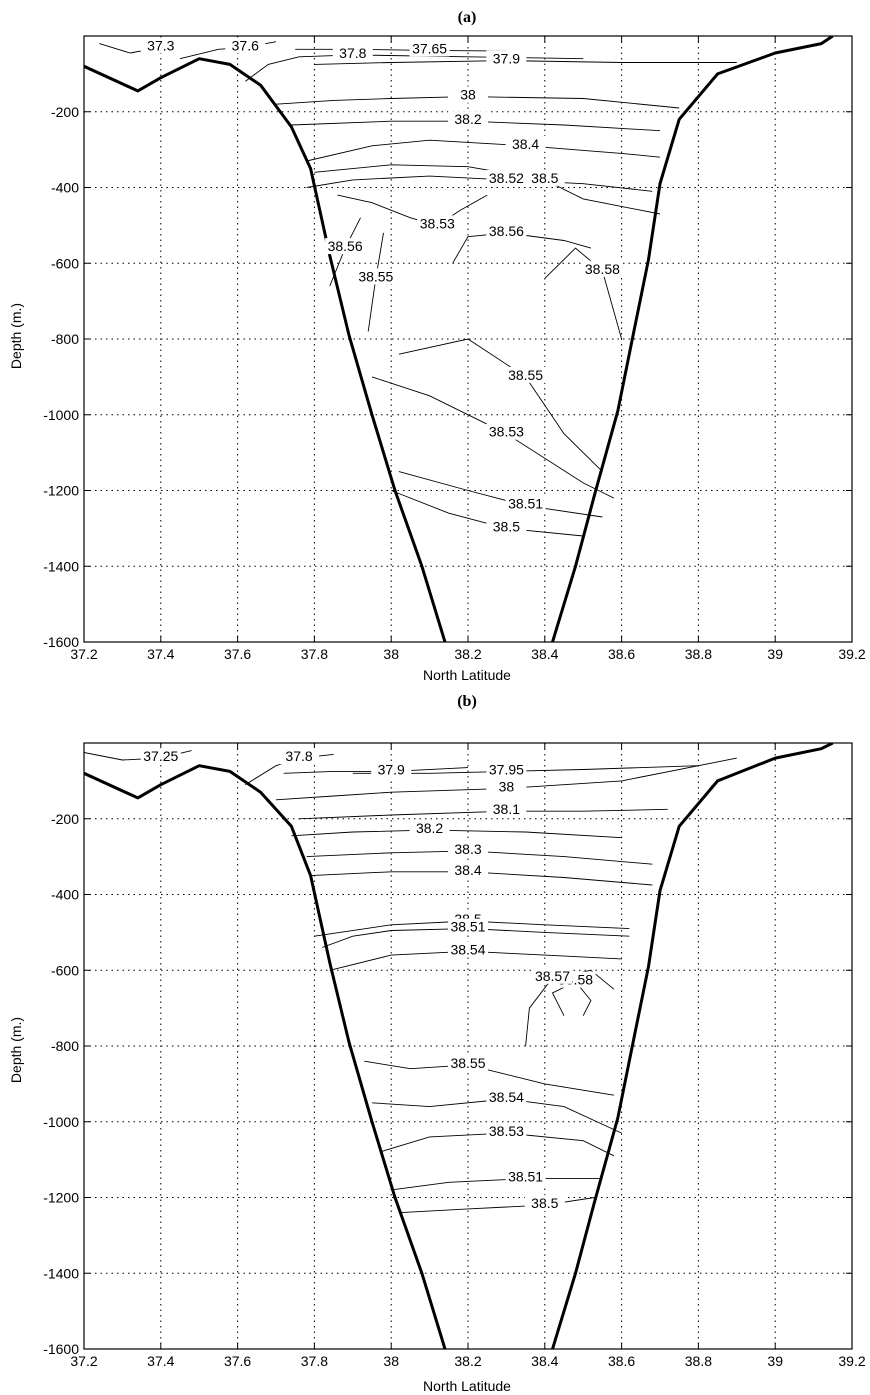 This screenshot has width=870, height=1395. Describe the element at coordinates (775, 654) in the screenshot. I see `x-tick-label-a: 39` at that location.